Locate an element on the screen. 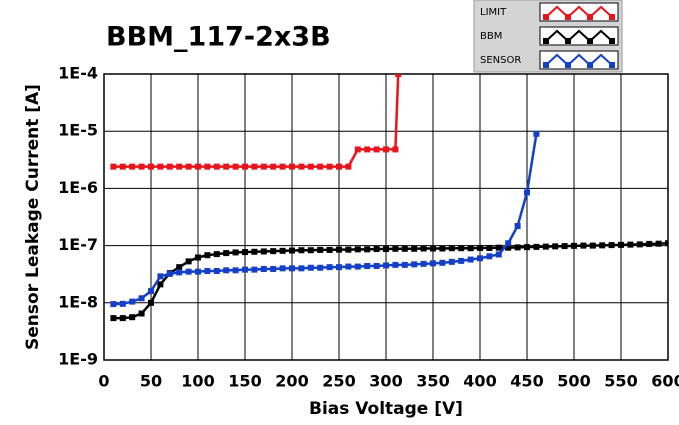 The height and width of the screenshot is (425, 679). x-tick-label: 400 is located at coordinates (479, 381).